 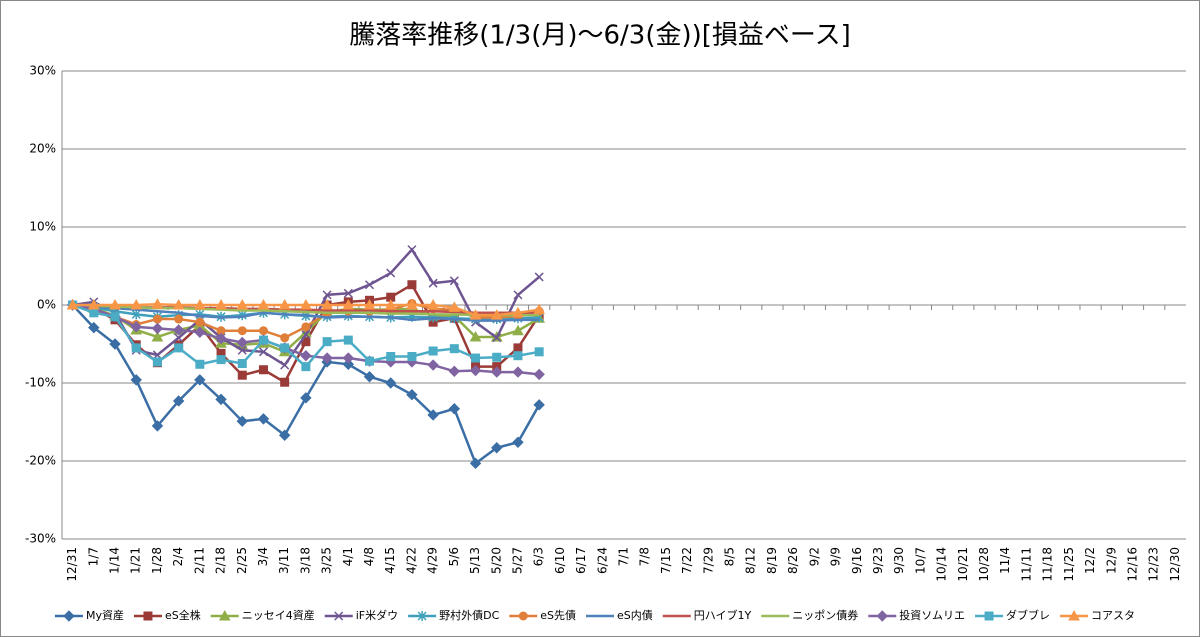 I want to click on y-tick-label: -10%, so click(x=40, y=383).